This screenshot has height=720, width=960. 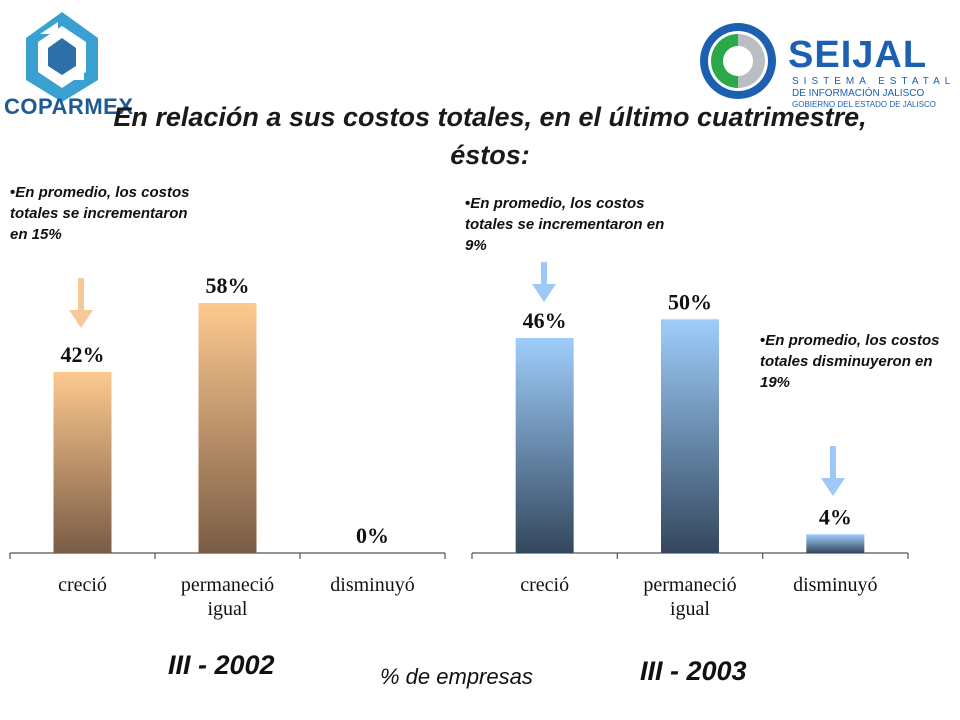 What do you see at coordinates (690, 301) in the screenshot?
I see `data-label: 50%` at bounding box center [690, 301].